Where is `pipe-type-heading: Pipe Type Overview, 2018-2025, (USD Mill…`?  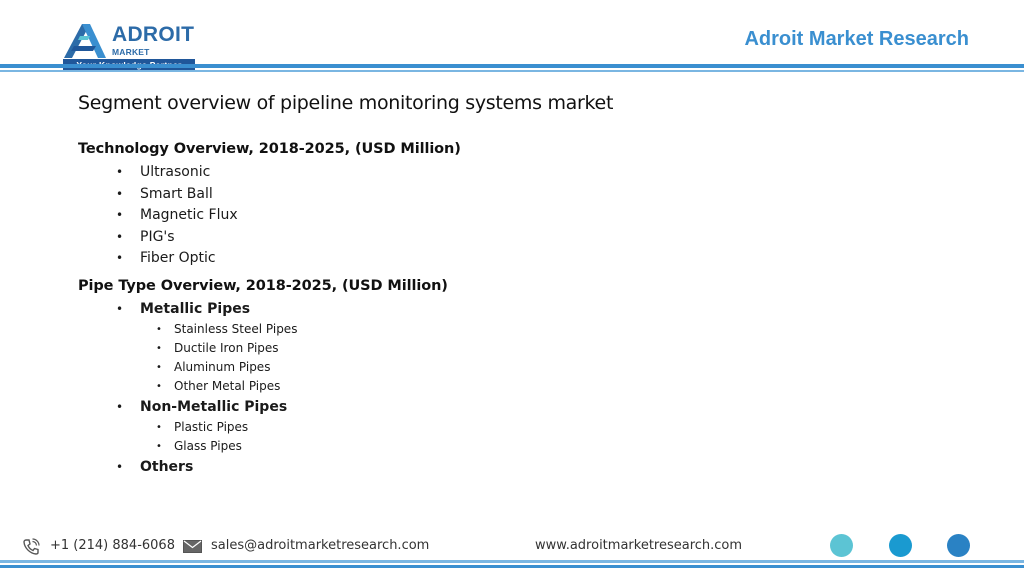 pipe-type-heading: Pipe Type Overview, 2018-2025, (USD Mill… is located at coordinates (263, 286).